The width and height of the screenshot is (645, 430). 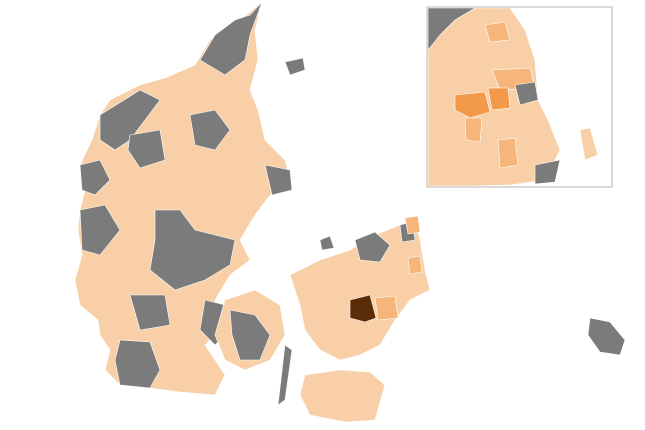 I want to click on inset-island, so click(x=589, y=144).